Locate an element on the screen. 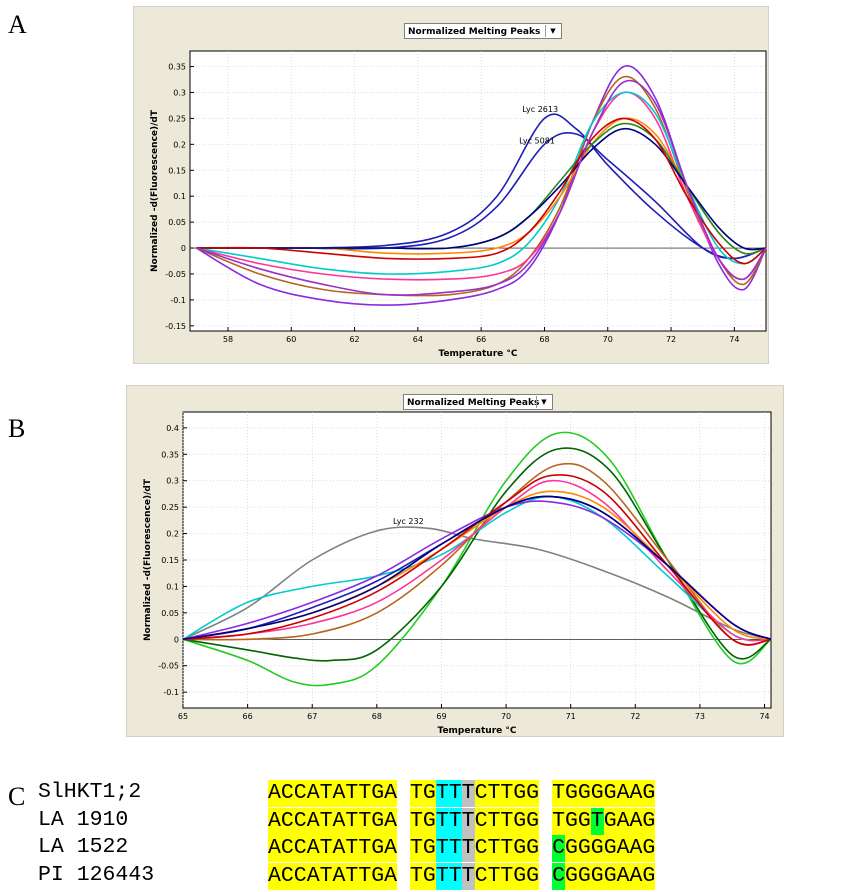 The width and height of the screenshot is (844, 892). y-tick-label: 0.4 is located at coordinates (172, 428).